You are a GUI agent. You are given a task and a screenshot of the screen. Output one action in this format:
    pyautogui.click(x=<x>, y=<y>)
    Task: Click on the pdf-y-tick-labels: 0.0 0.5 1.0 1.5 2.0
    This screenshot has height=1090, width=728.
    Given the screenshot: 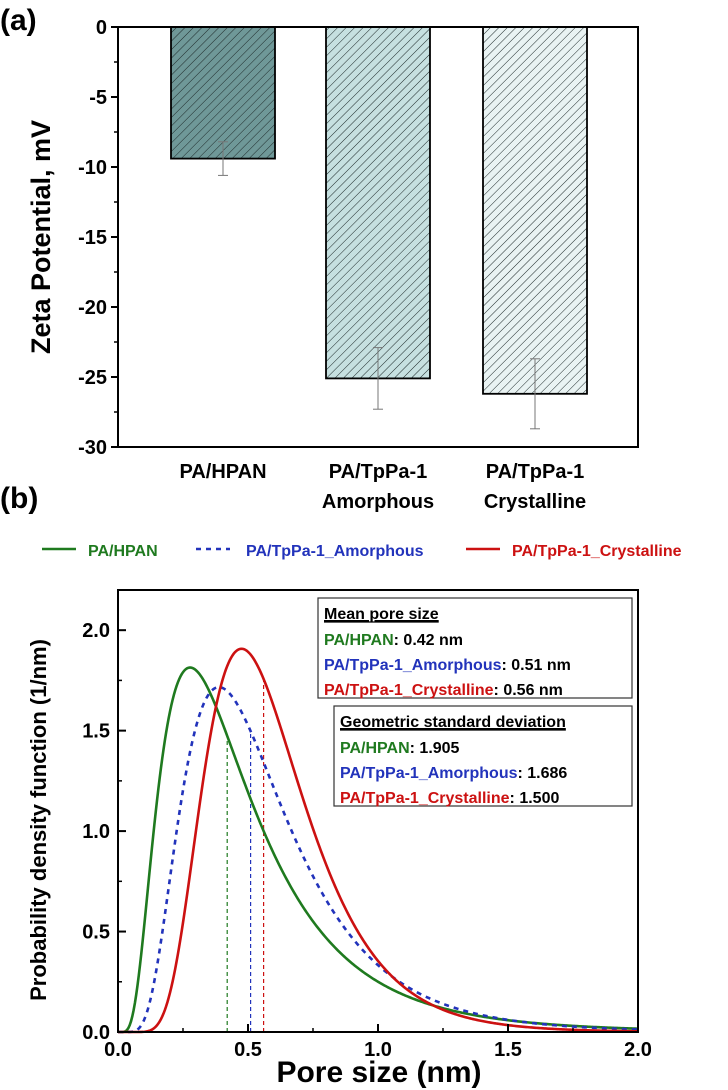 What is the action you would take?
    pyautogui.click(x=96, y=832)
    